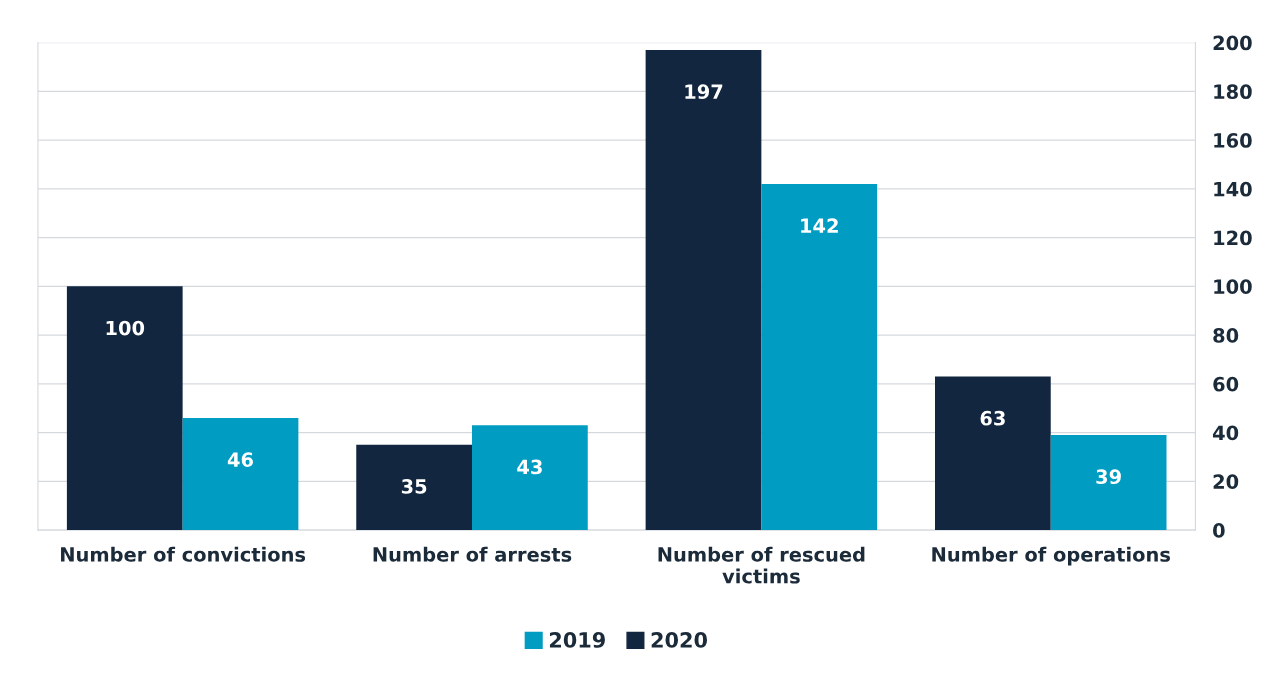 Image resolution: width=1265 pixels, height=677 pixels. Describe the element at coordinates (183, 554) in the screenshot. I see `x-tick-label: Number of convictions` at that location.